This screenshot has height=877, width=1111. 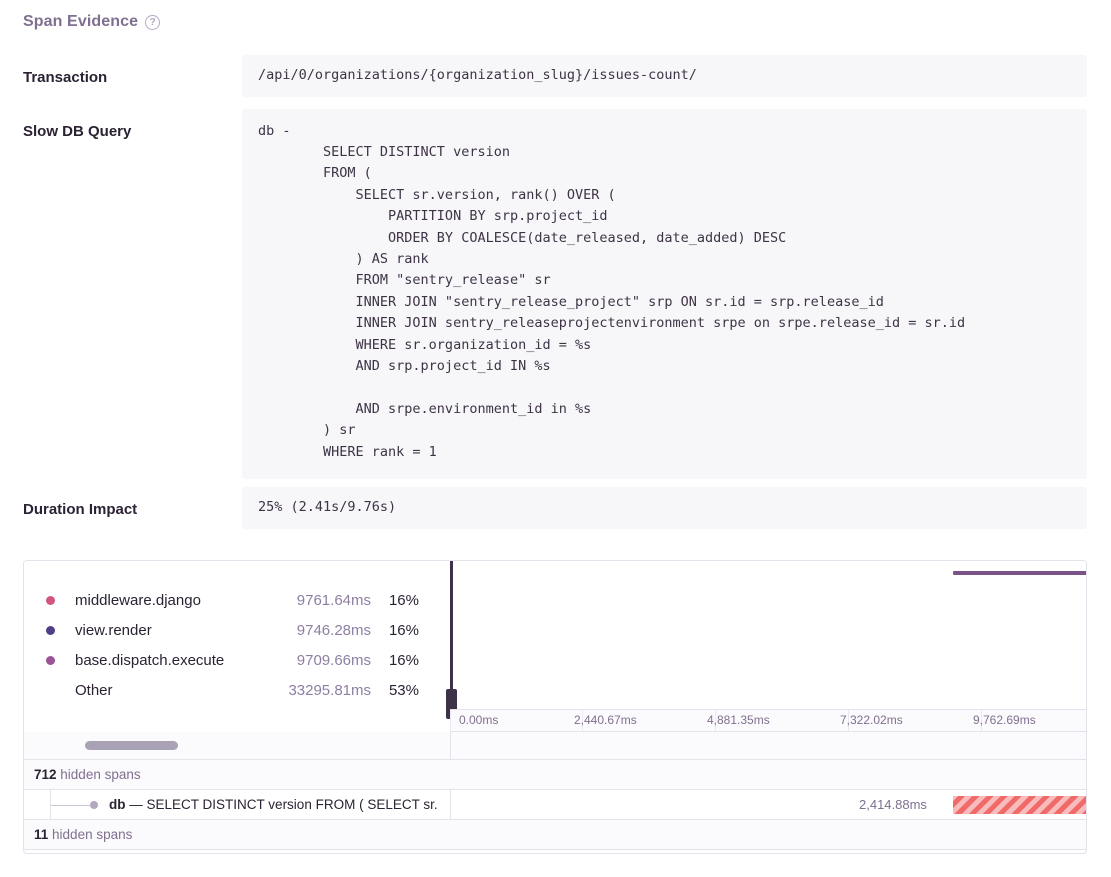 I want to click on legend-op-duration: 9761.64ms, so click(x=333, y=600).